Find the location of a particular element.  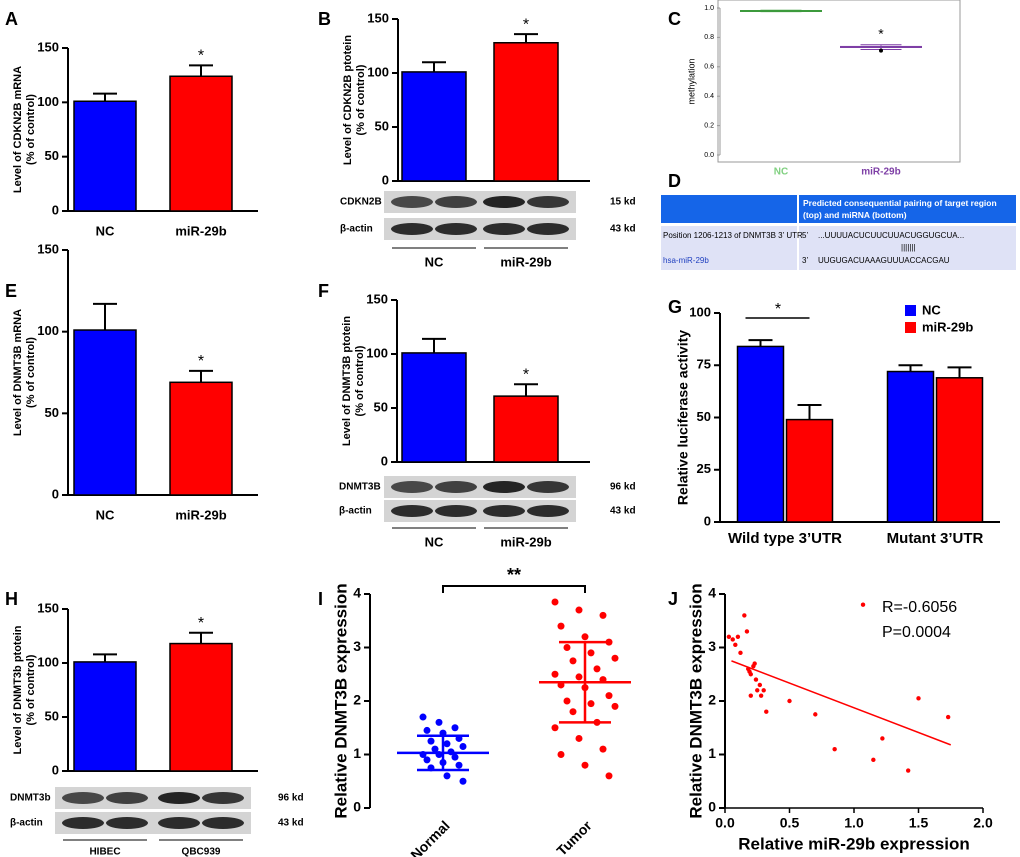

significance-bracket is located at coordinates (514, 589).